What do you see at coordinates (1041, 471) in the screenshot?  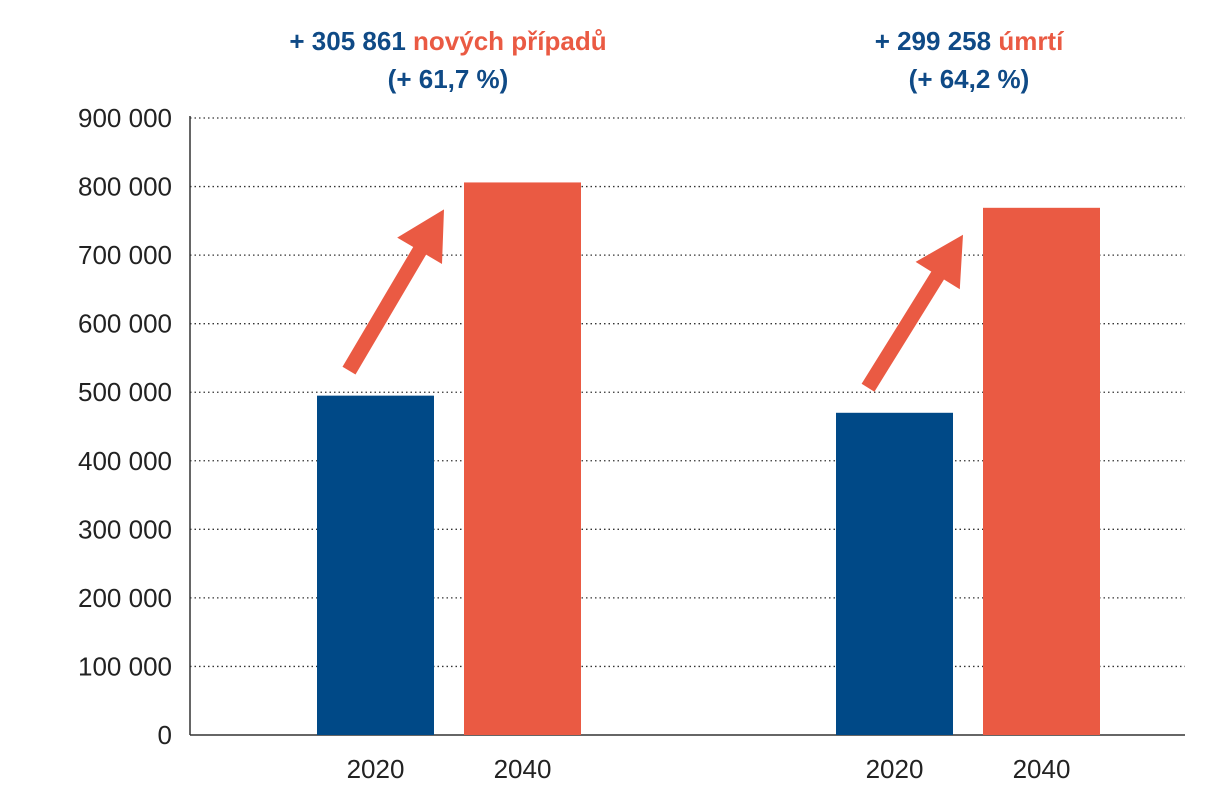 I see `bar-deaths-2040` at bounding box center [1041, 471].